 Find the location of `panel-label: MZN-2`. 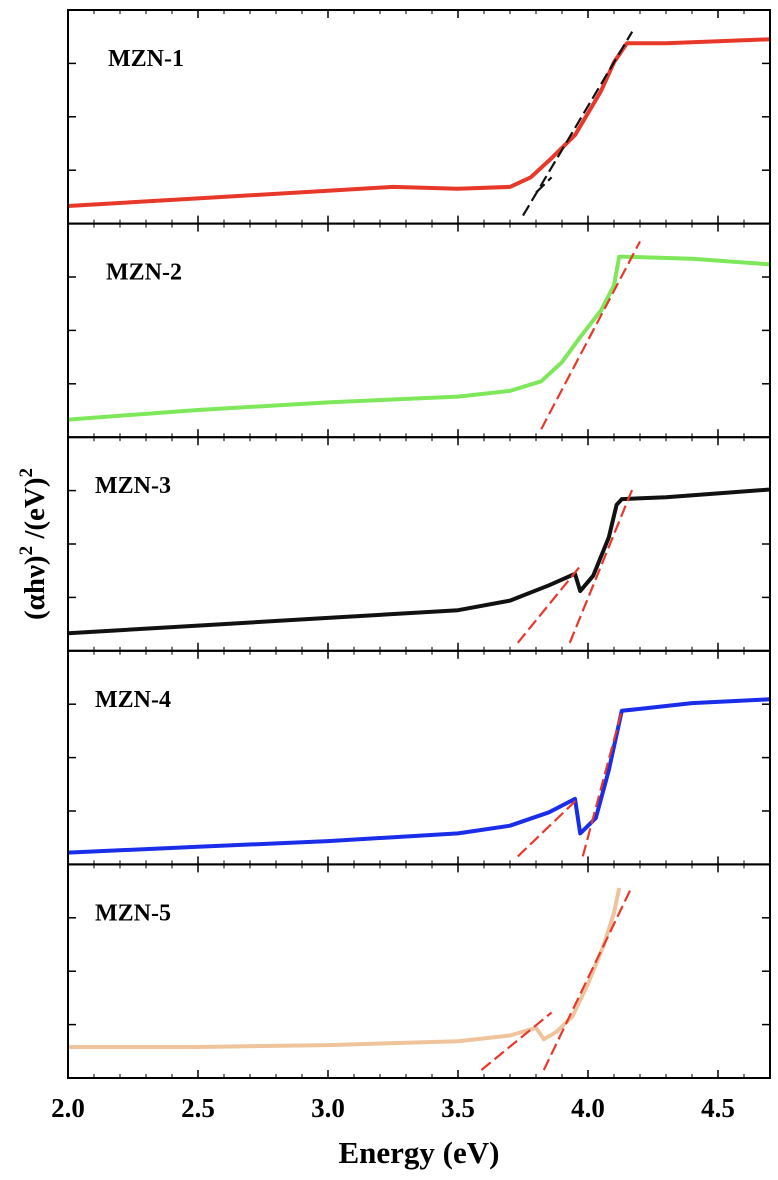

panel-label: MZN-2 is located at coordinates (144, 273).